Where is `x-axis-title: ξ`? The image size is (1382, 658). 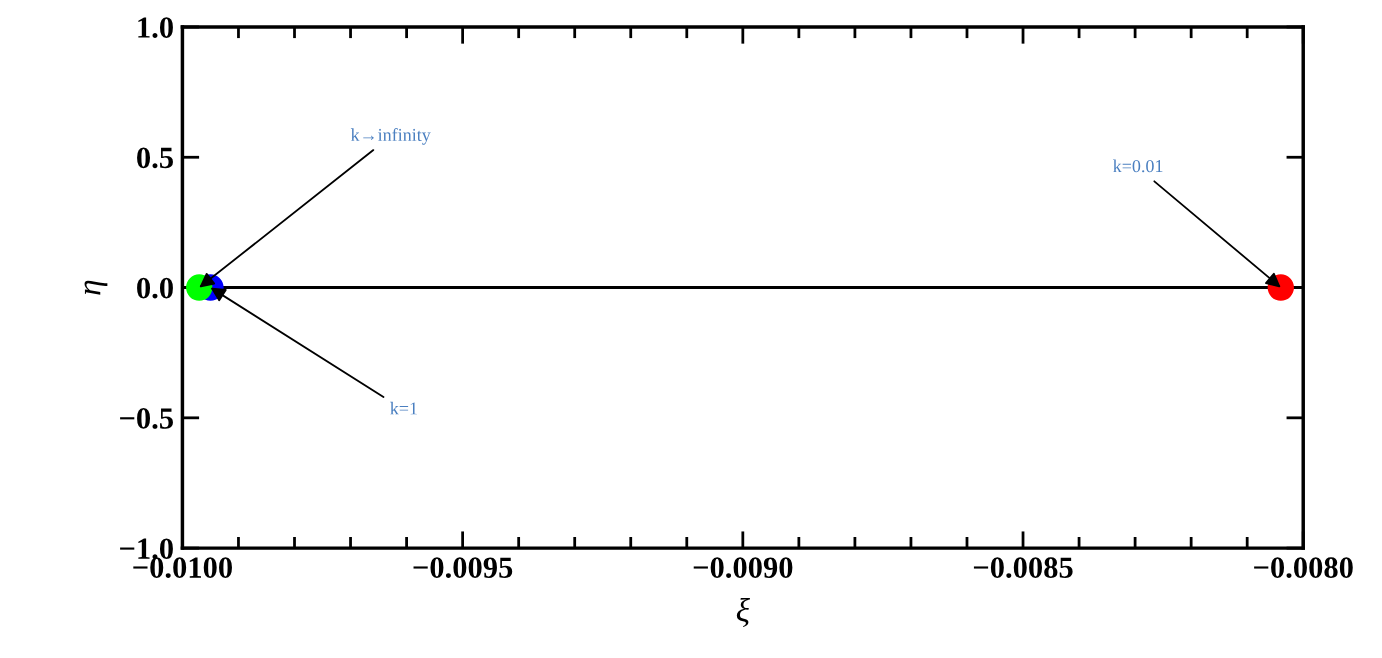 x-axis-title: ξ is located at coordinates (743, 612).